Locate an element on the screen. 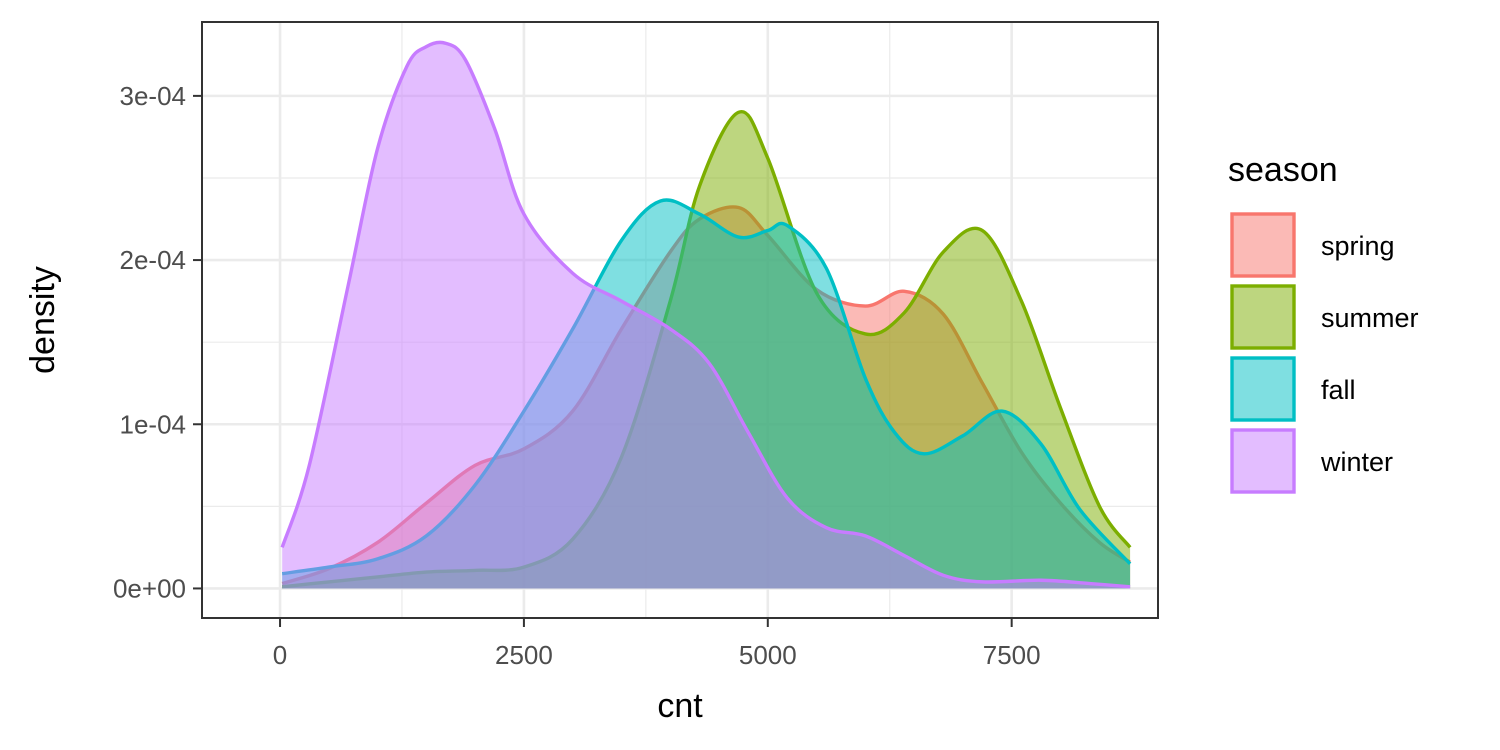 This screenshot has width=1500, height=750. legend-item-summer: summer is located at coordinates (1324, 317).